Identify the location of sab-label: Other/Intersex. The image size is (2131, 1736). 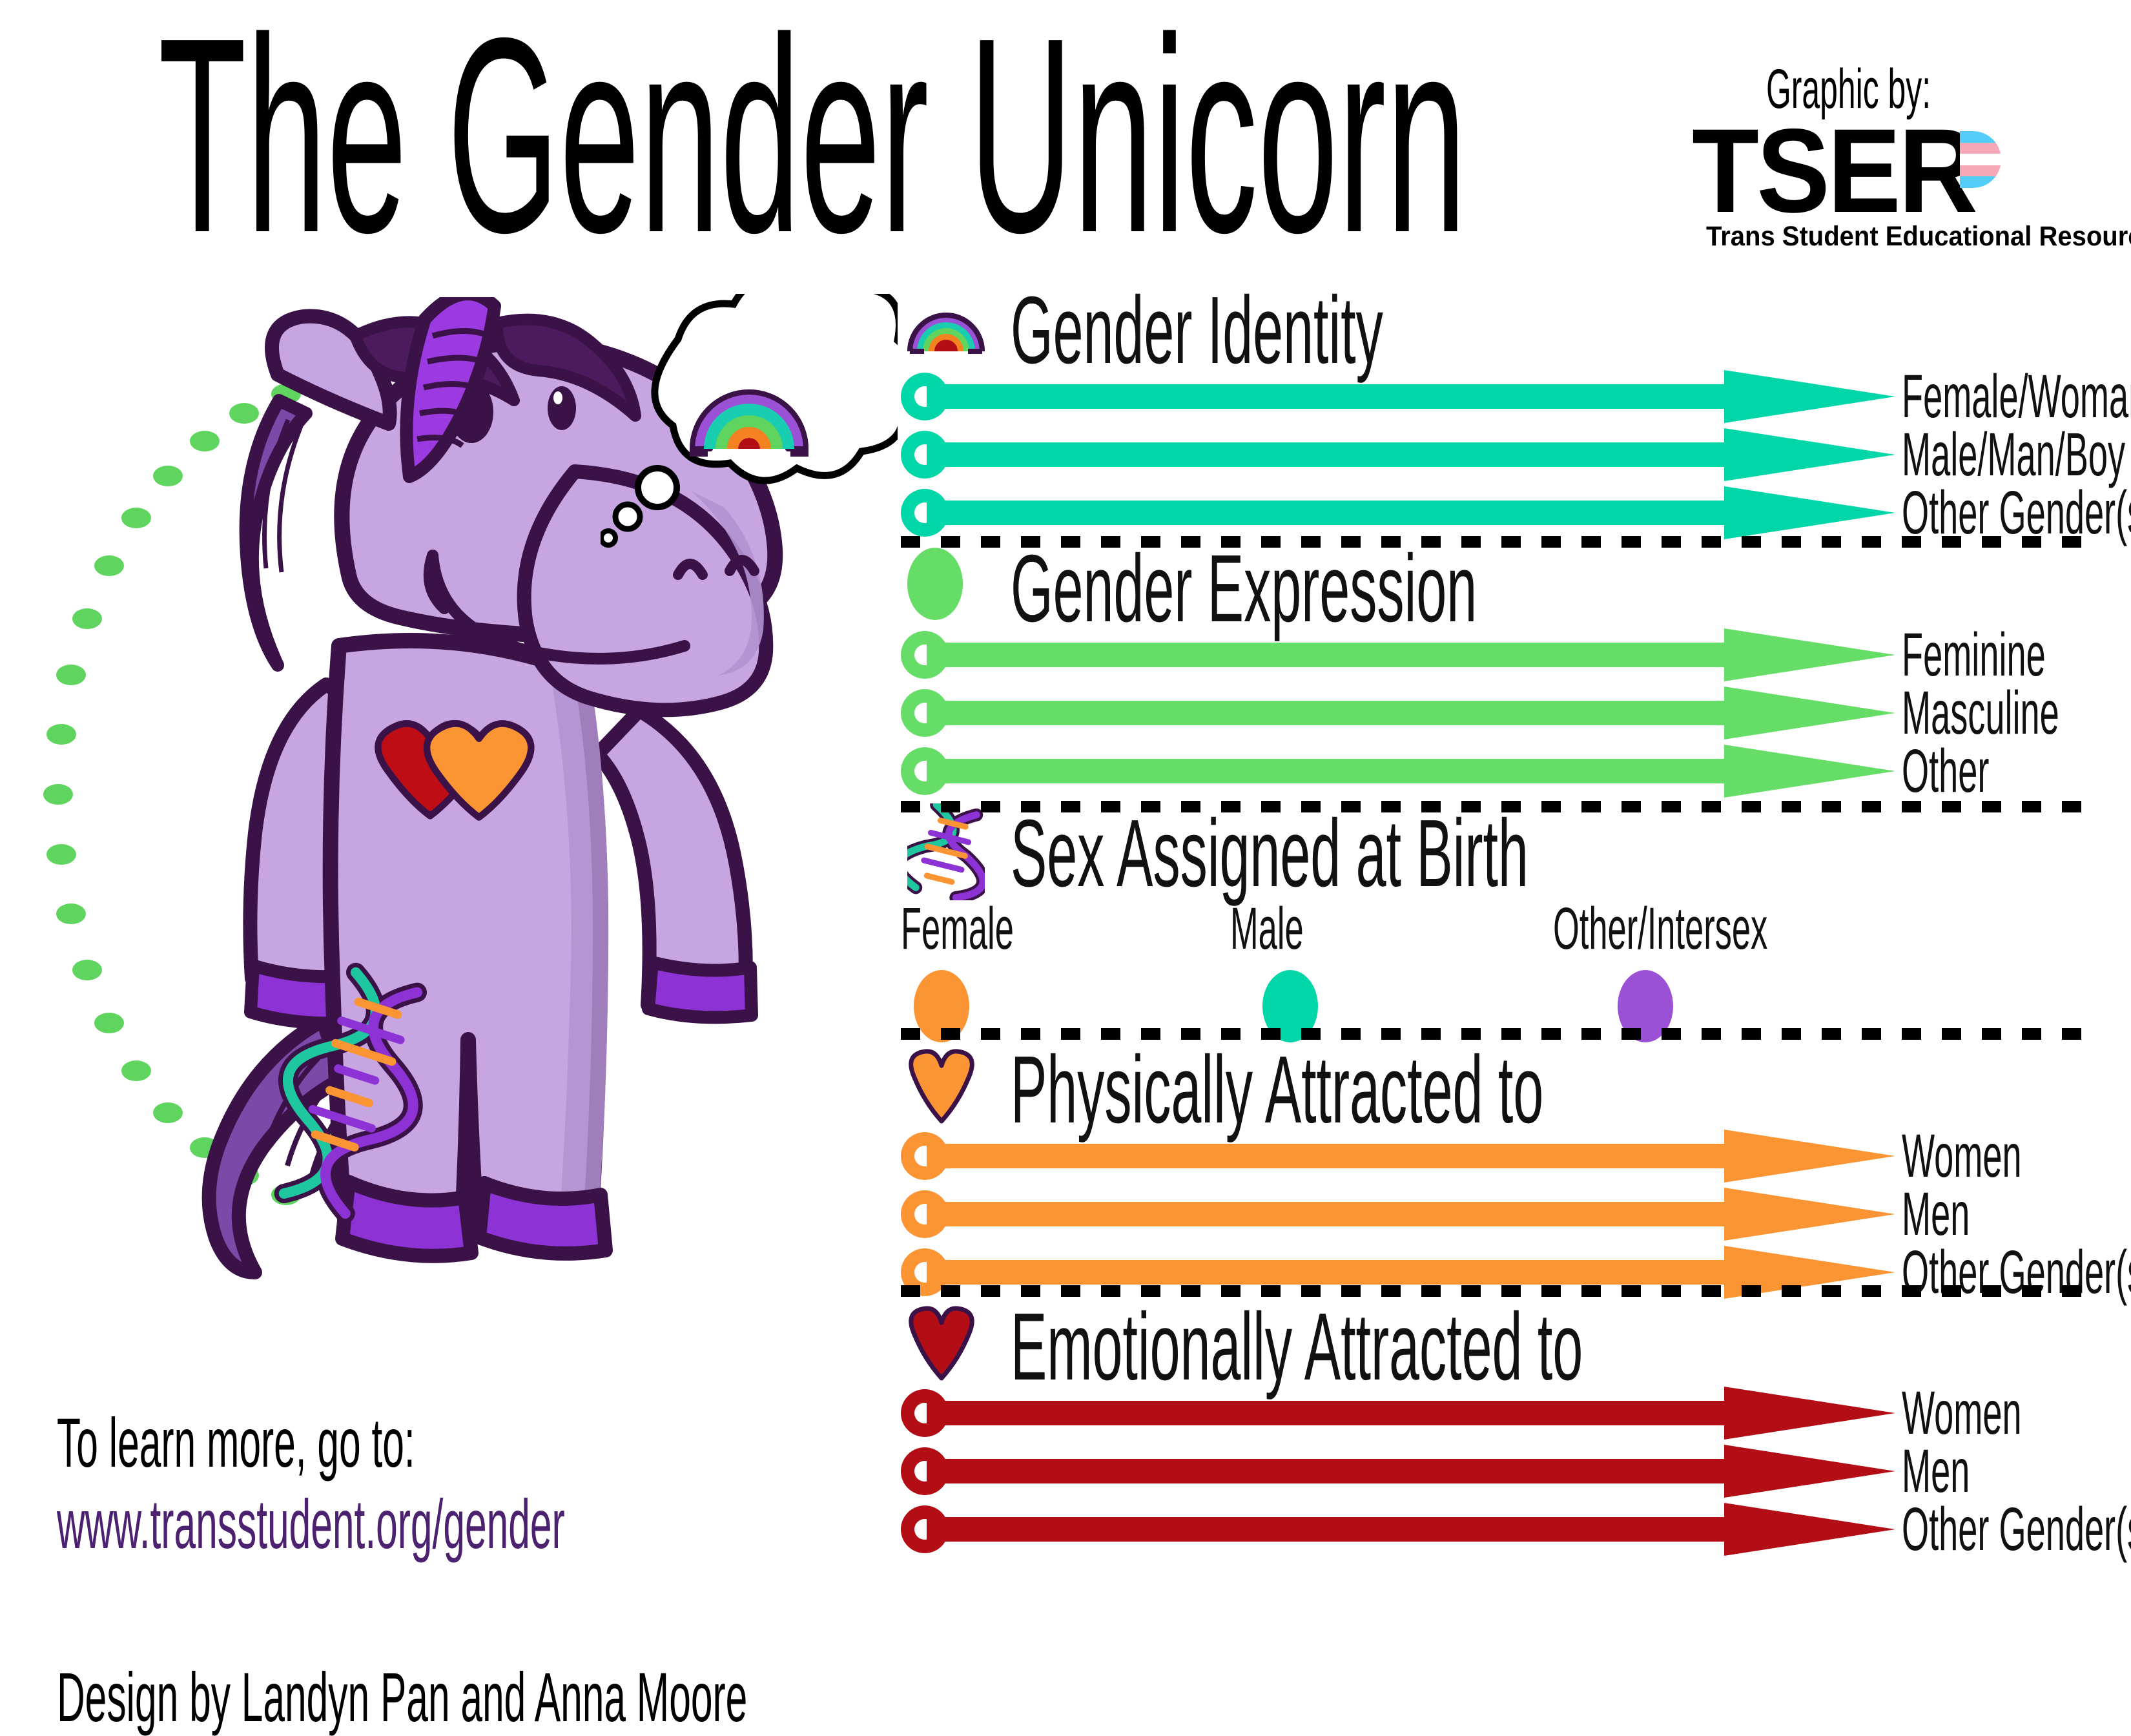
(1660, 929).